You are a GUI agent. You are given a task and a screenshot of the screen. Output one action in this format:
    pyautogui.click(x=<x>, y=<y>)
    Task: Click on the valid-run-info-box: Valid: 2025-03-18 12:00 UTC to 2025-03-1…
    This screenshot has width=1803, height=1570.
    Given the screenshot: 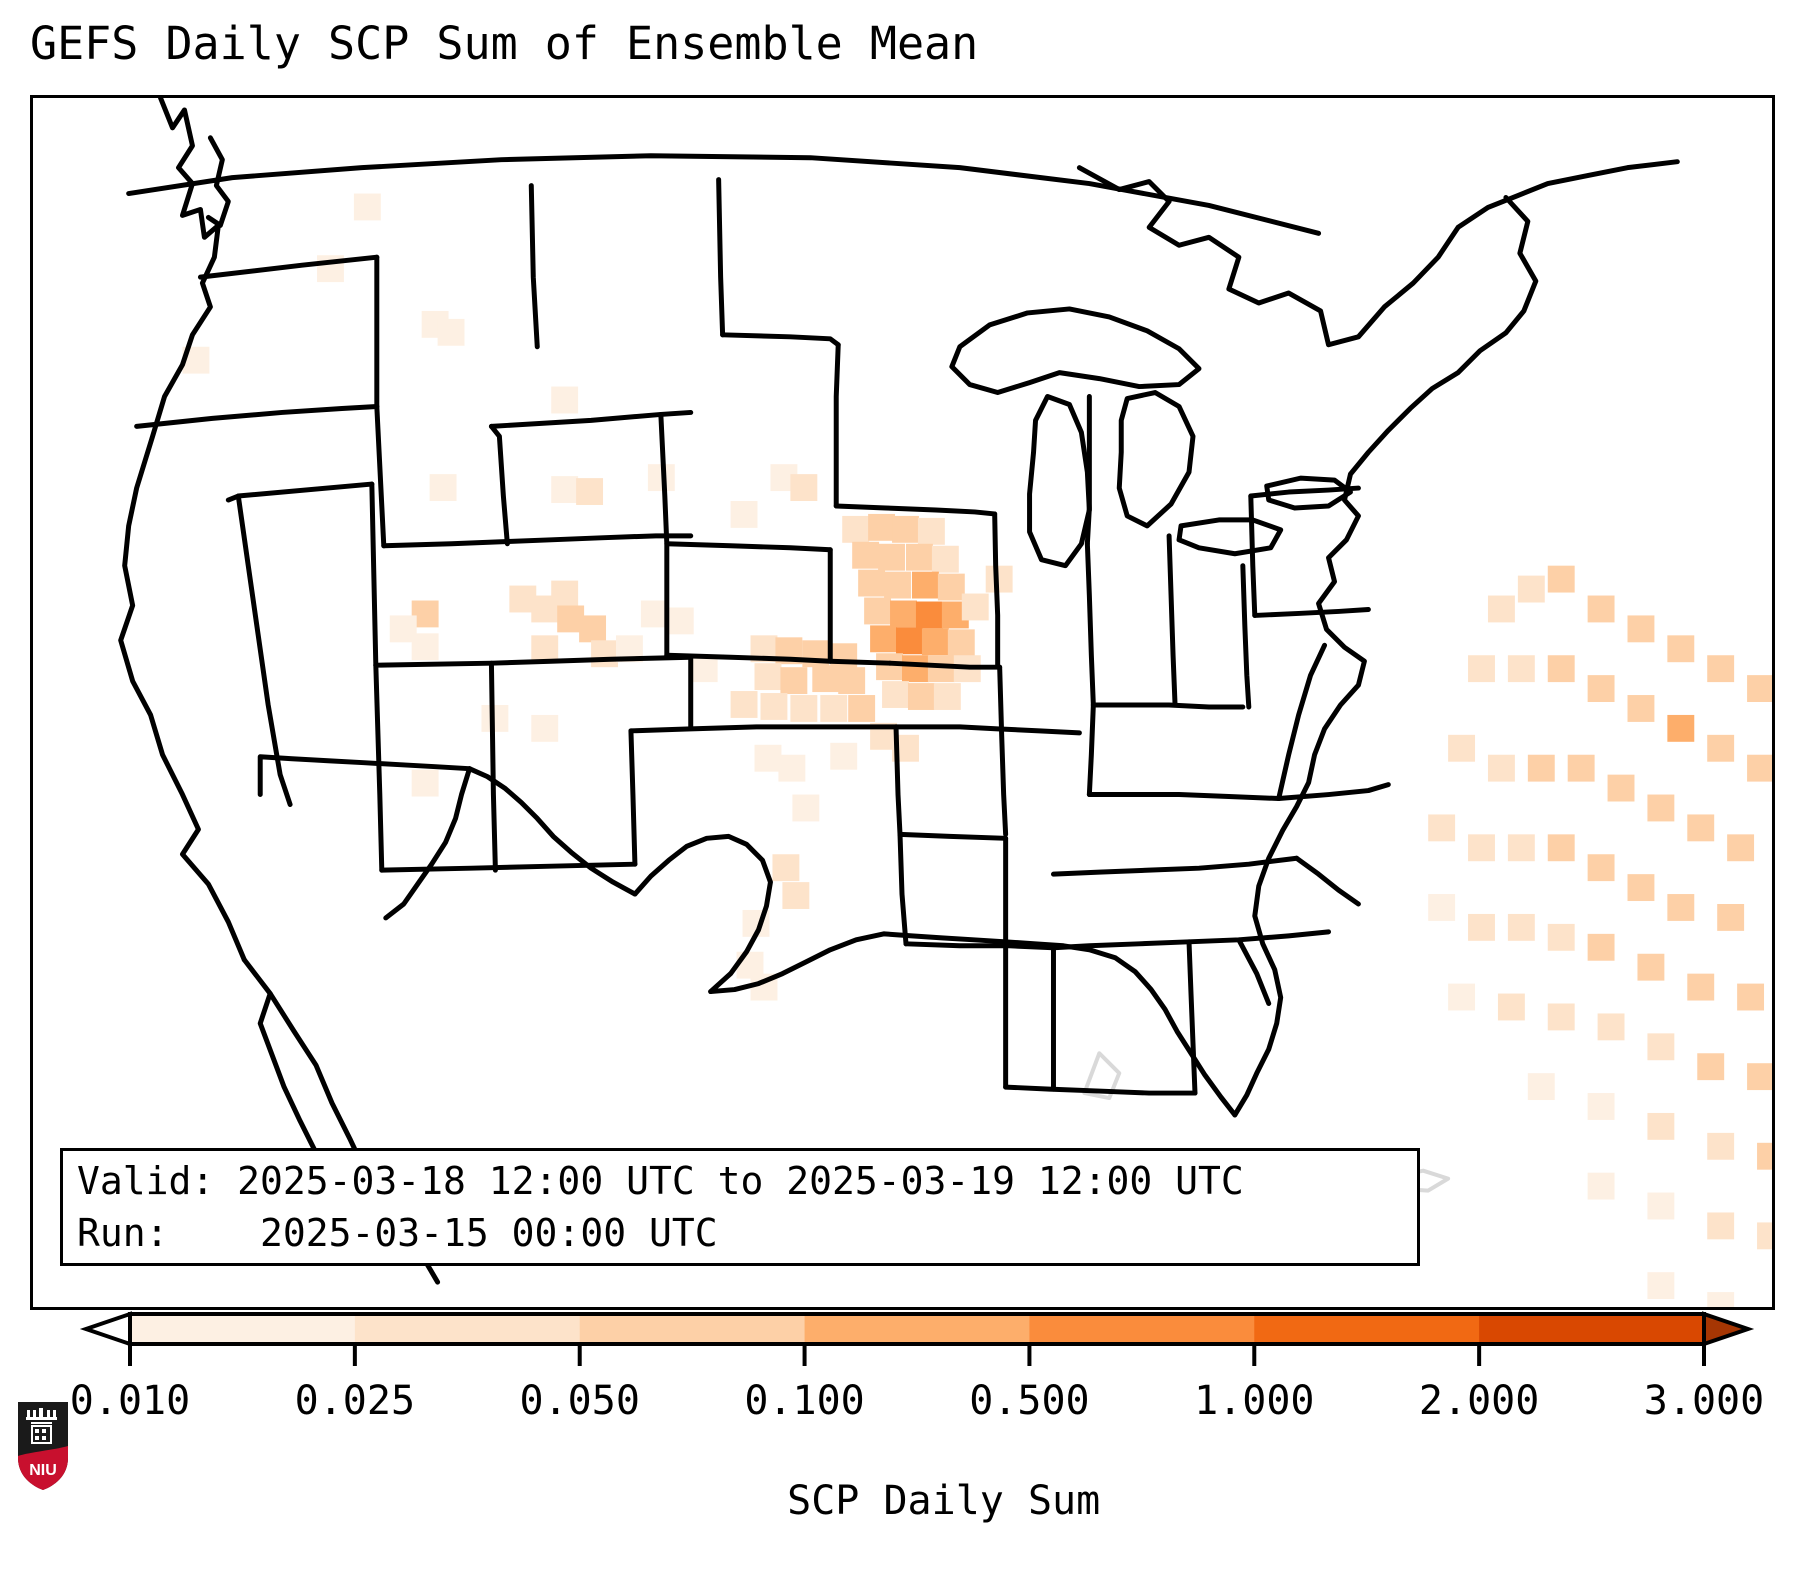 What is the action you would take?
    pyautogui.click(x=740, y=1207)
    